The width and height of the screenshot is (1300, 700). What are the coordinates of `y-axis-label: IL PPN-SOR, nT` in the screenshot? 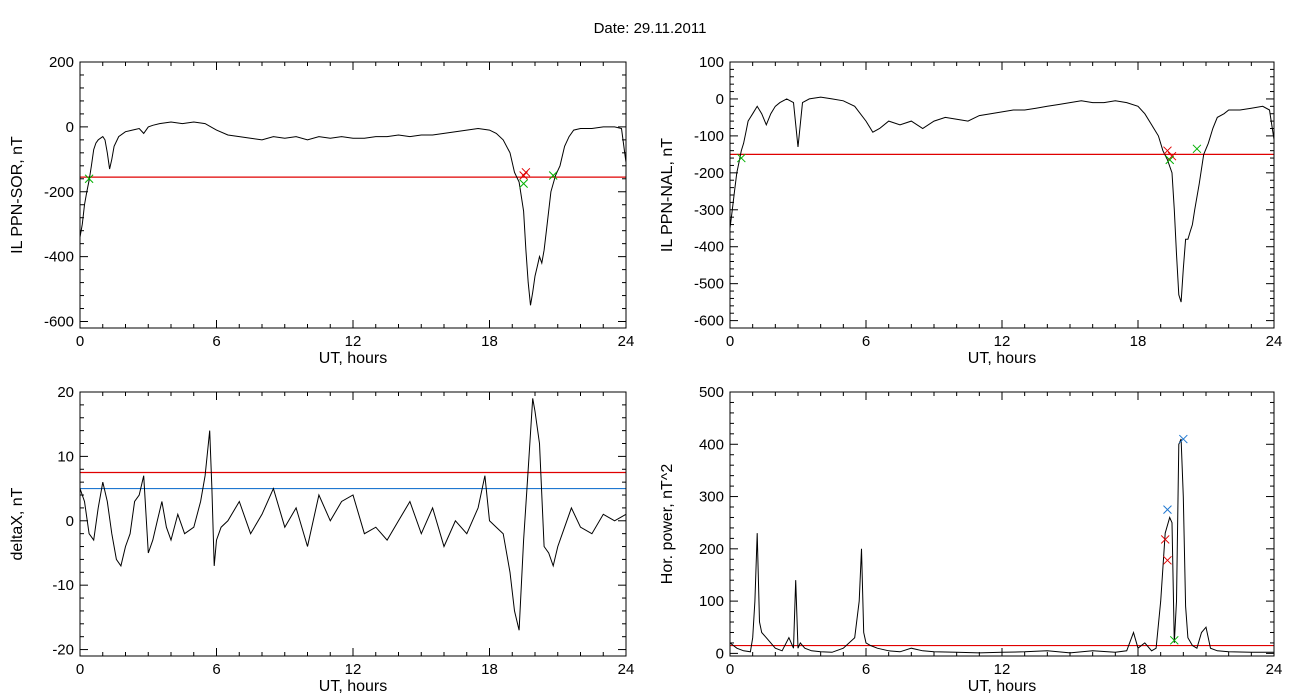 It's located at (17, 195).